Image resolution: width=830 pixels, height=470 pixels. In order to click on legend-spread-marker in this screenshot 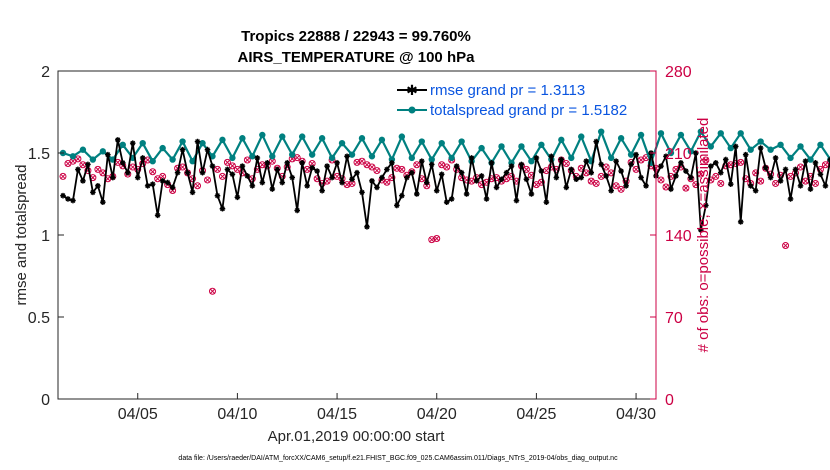, I will do `click(412, 110)`.